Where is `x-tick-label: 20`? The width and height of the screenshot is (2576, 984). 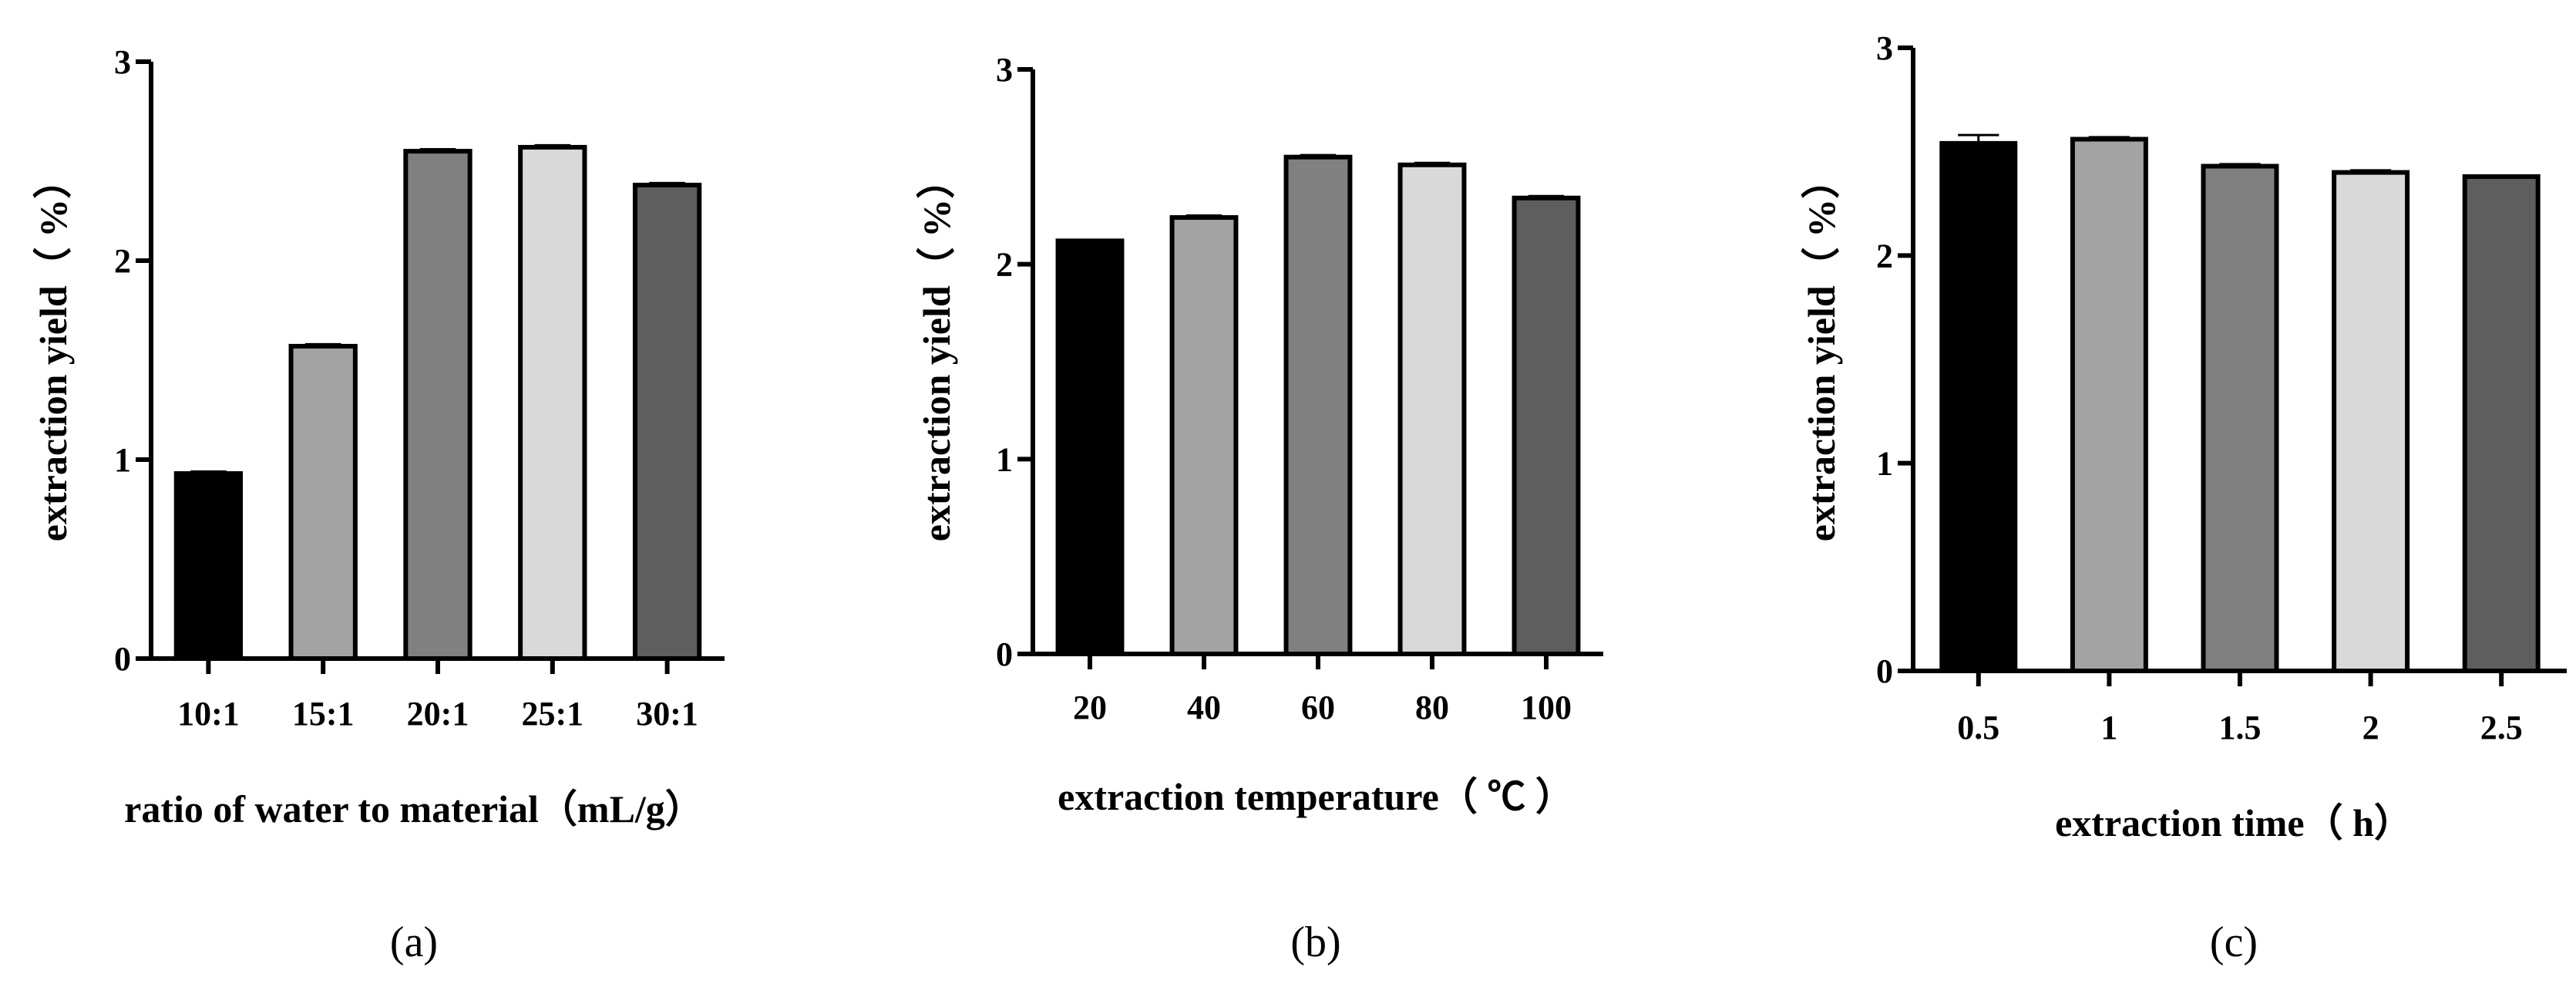
x-tick-label: 20 is located at coordinates (1090, 707).